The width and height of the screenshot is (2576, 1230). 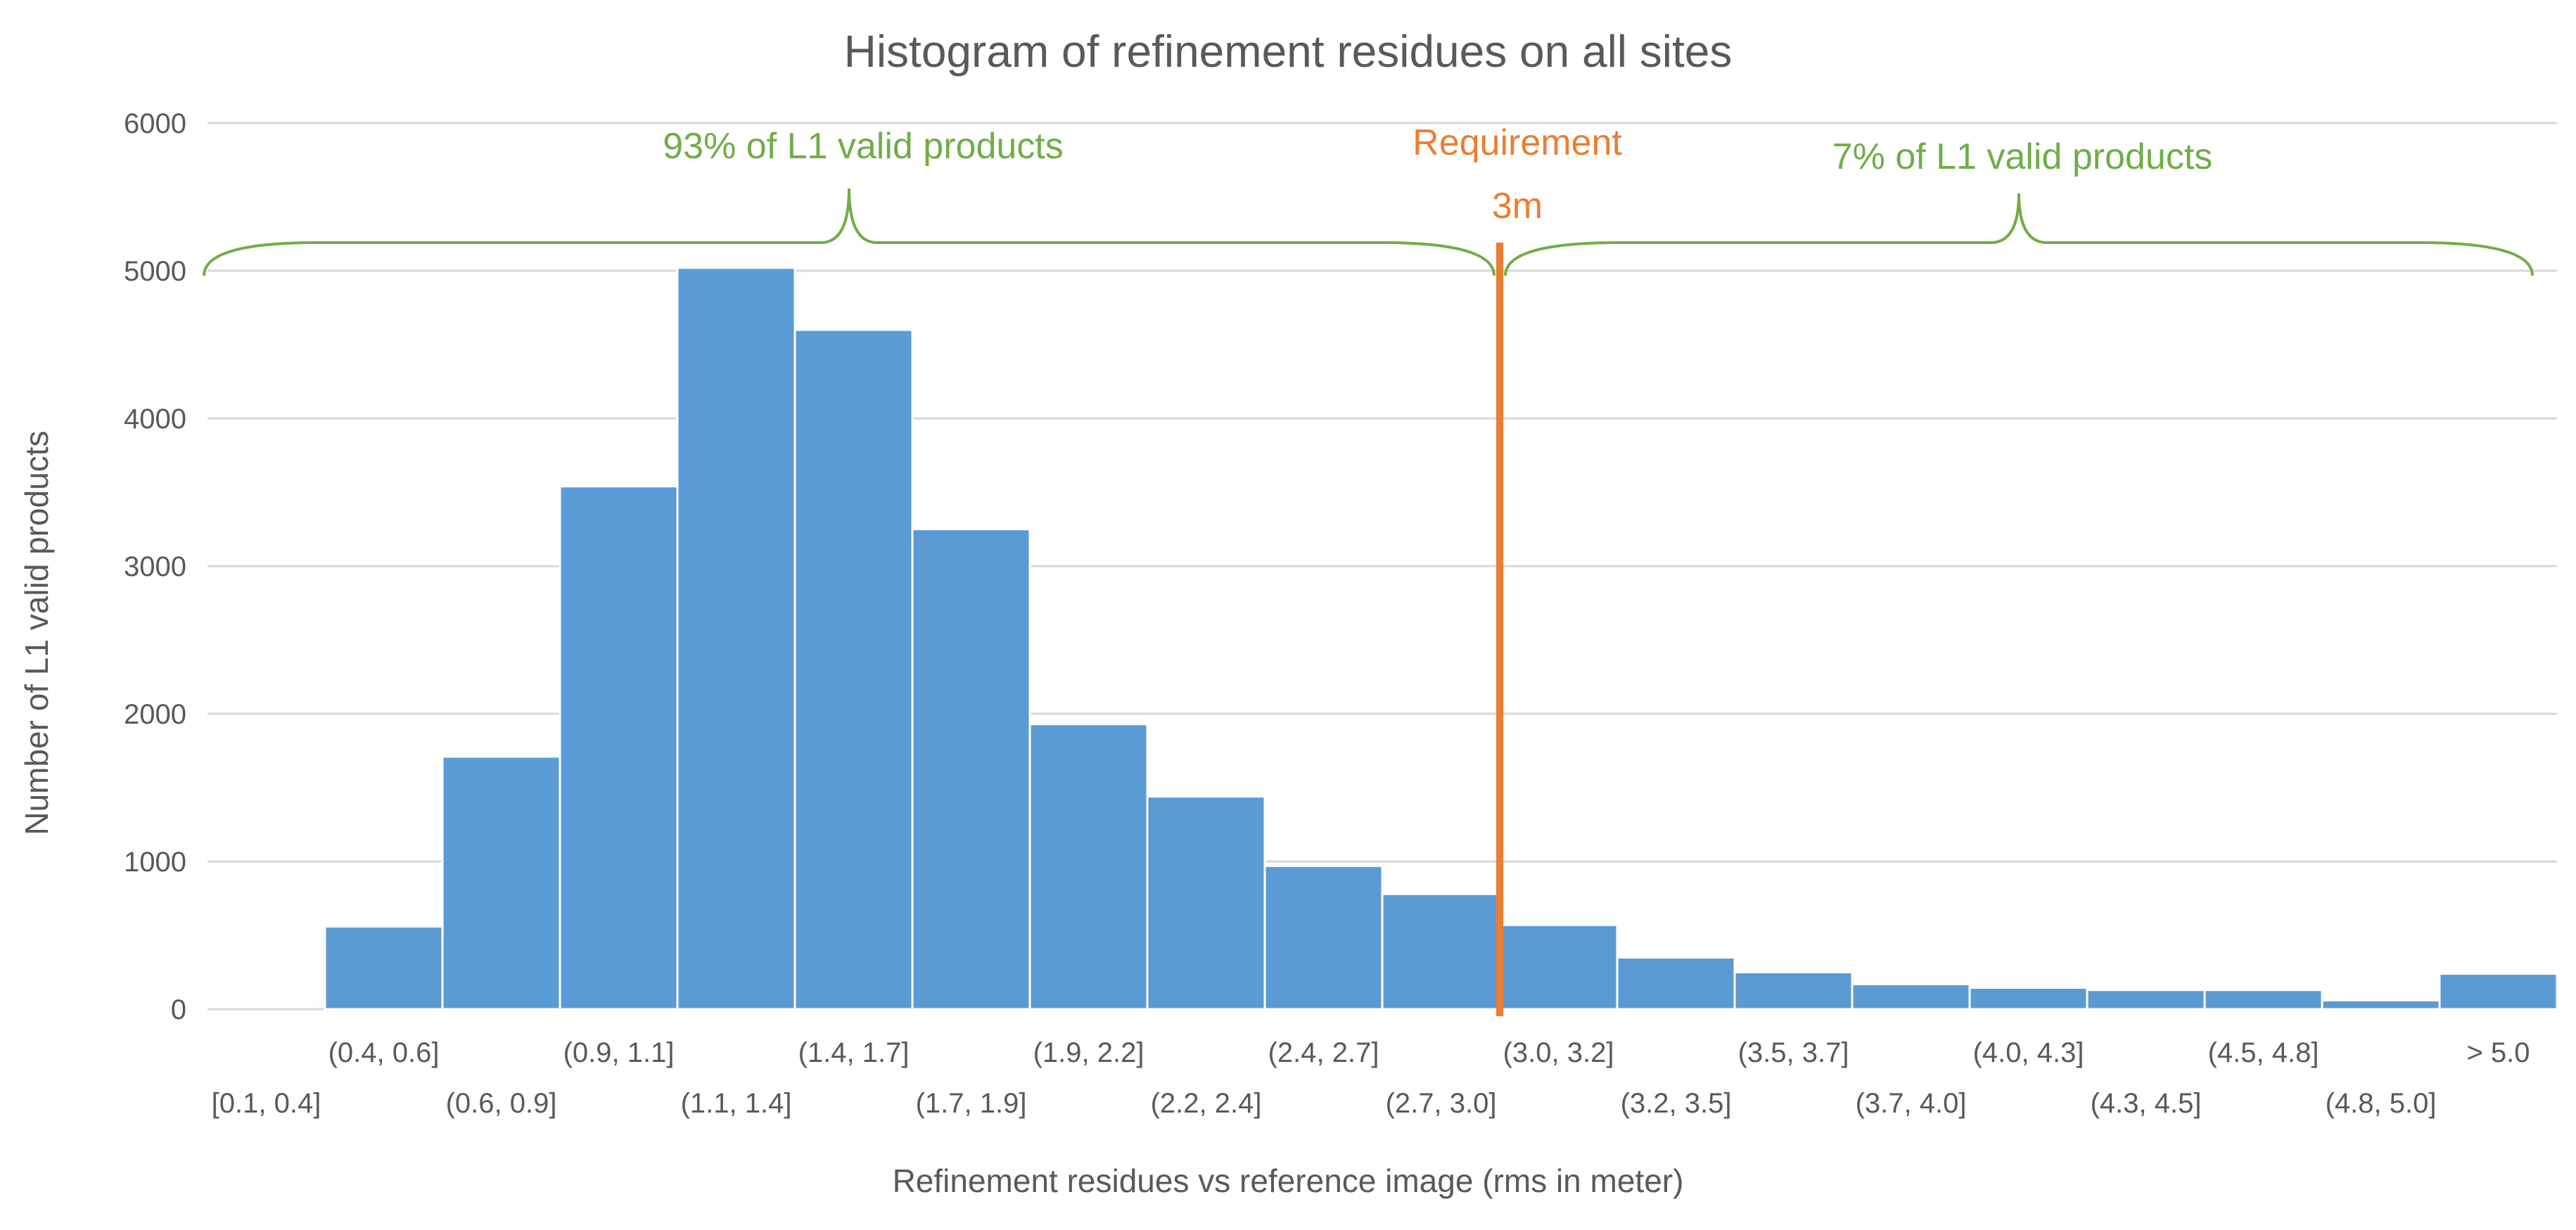 What do you see at coordinates (501, 1103) in the screenshot?
I see `category-label: (0.6, 0.9]` at bounding box center [501, 1103].